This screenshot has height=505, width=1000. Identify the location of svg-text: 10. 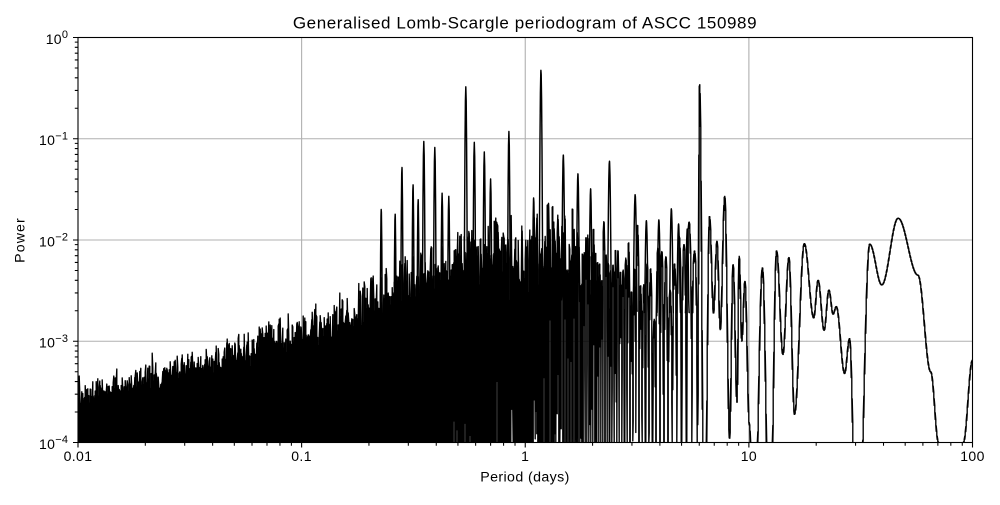
(749, 456).